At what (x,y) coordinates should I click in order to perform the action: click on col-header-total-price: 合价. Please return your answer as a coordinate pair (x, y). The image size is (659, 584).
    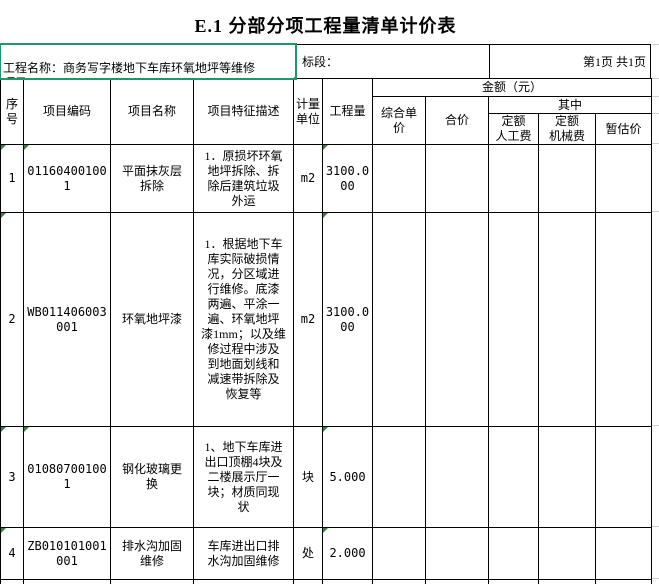
    Looking at the image, I should click on (457, 120).